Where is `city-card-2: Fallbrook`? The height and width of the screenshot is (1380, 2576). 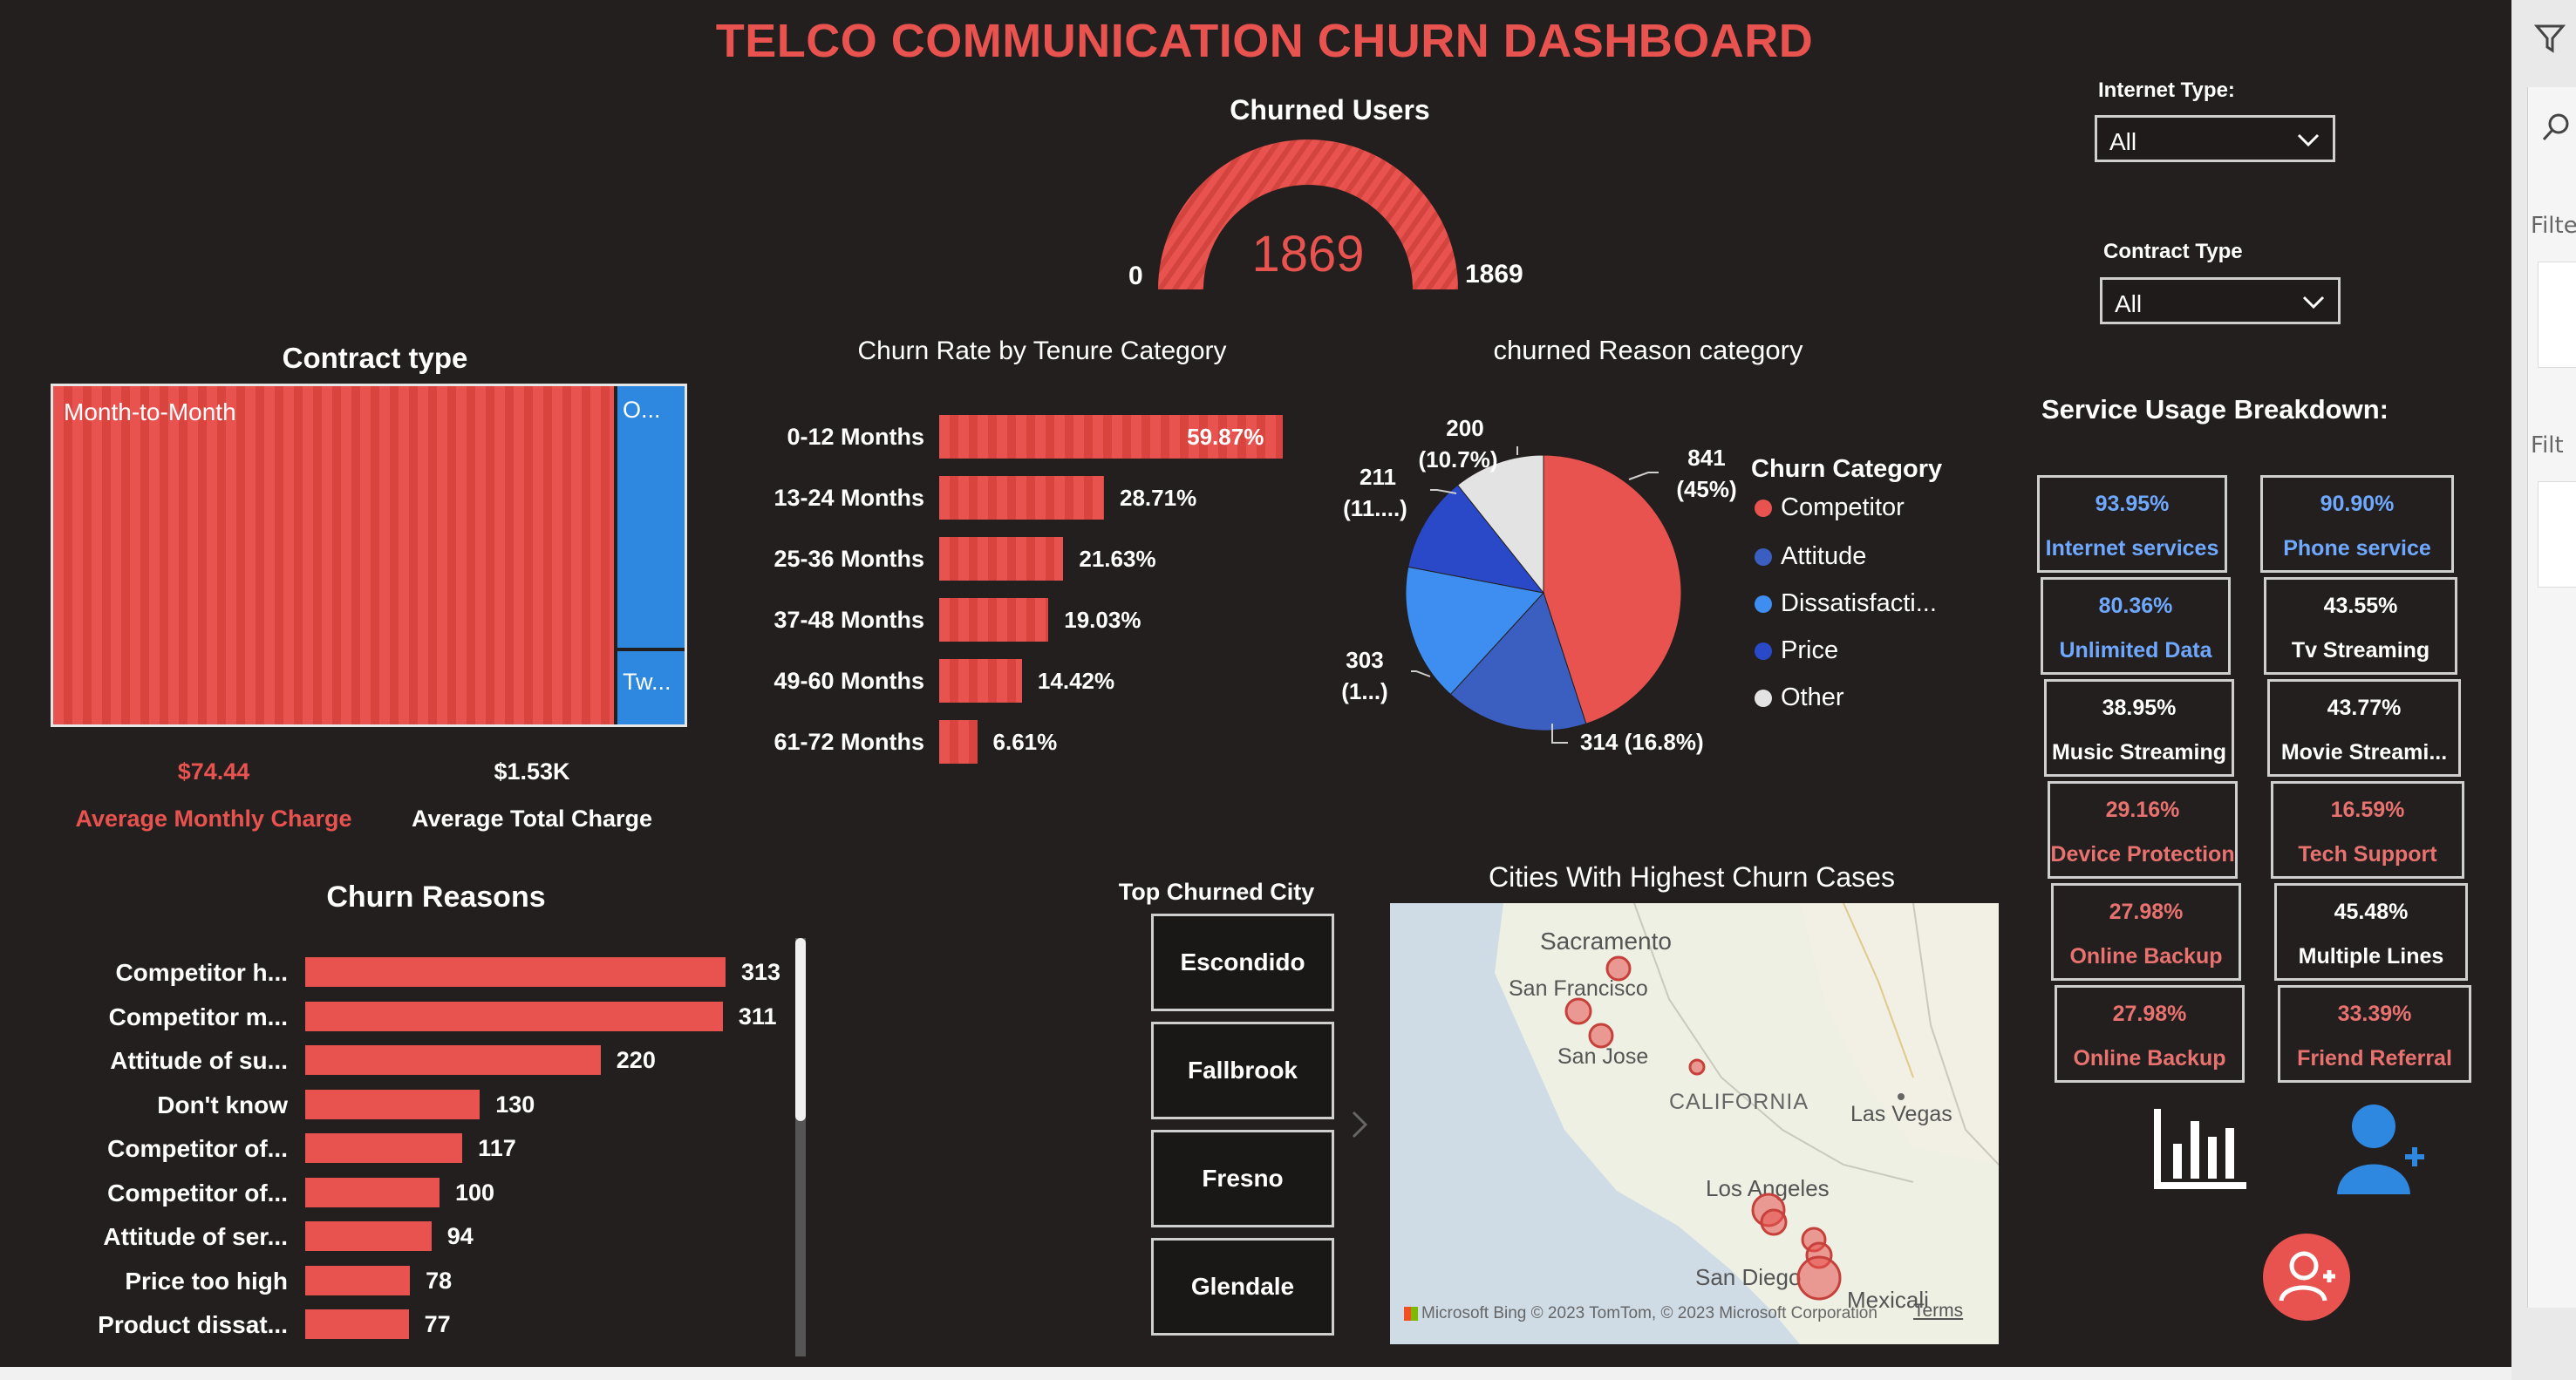
city-card-2: Fallbrook is located at coordinates (1242, 1070).